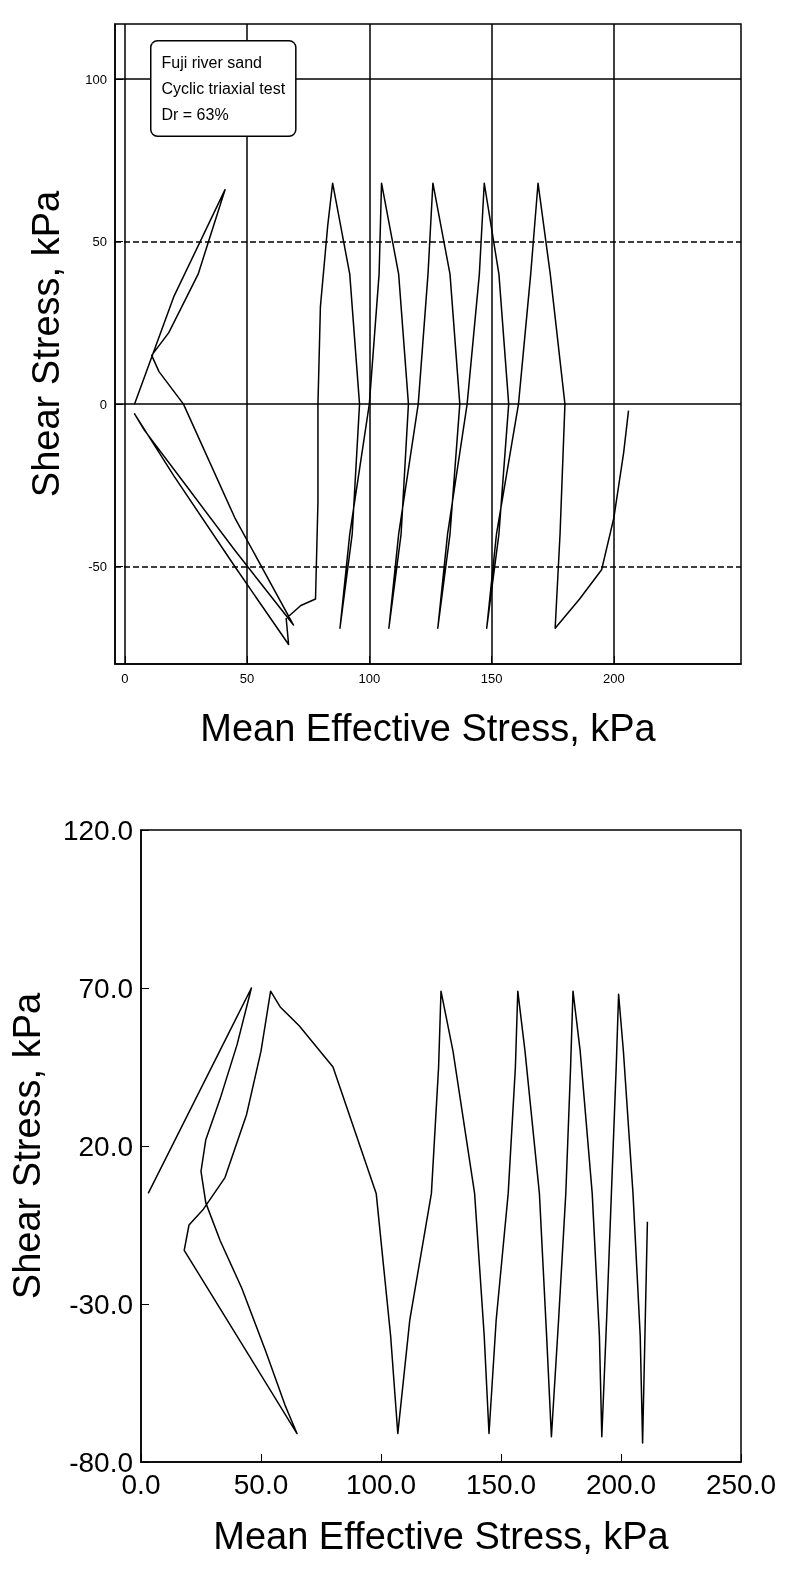 Image resolution: width=791 pixels, height=1595 pixels. What do you see at coordinates (381, 1484) in the screenshot?
I see `x-tick-label: 100.0` at bounding box center [381, 1484].